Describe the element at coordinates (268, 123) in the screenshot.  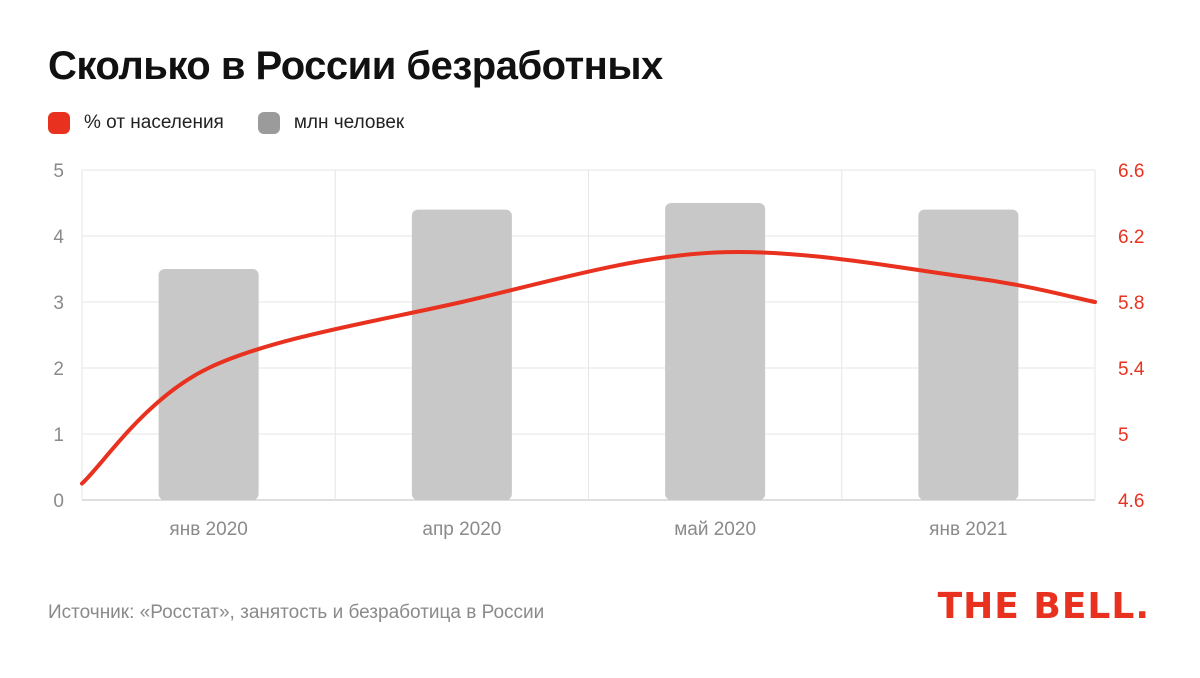
I see `legend-swatch-millions` at that location.